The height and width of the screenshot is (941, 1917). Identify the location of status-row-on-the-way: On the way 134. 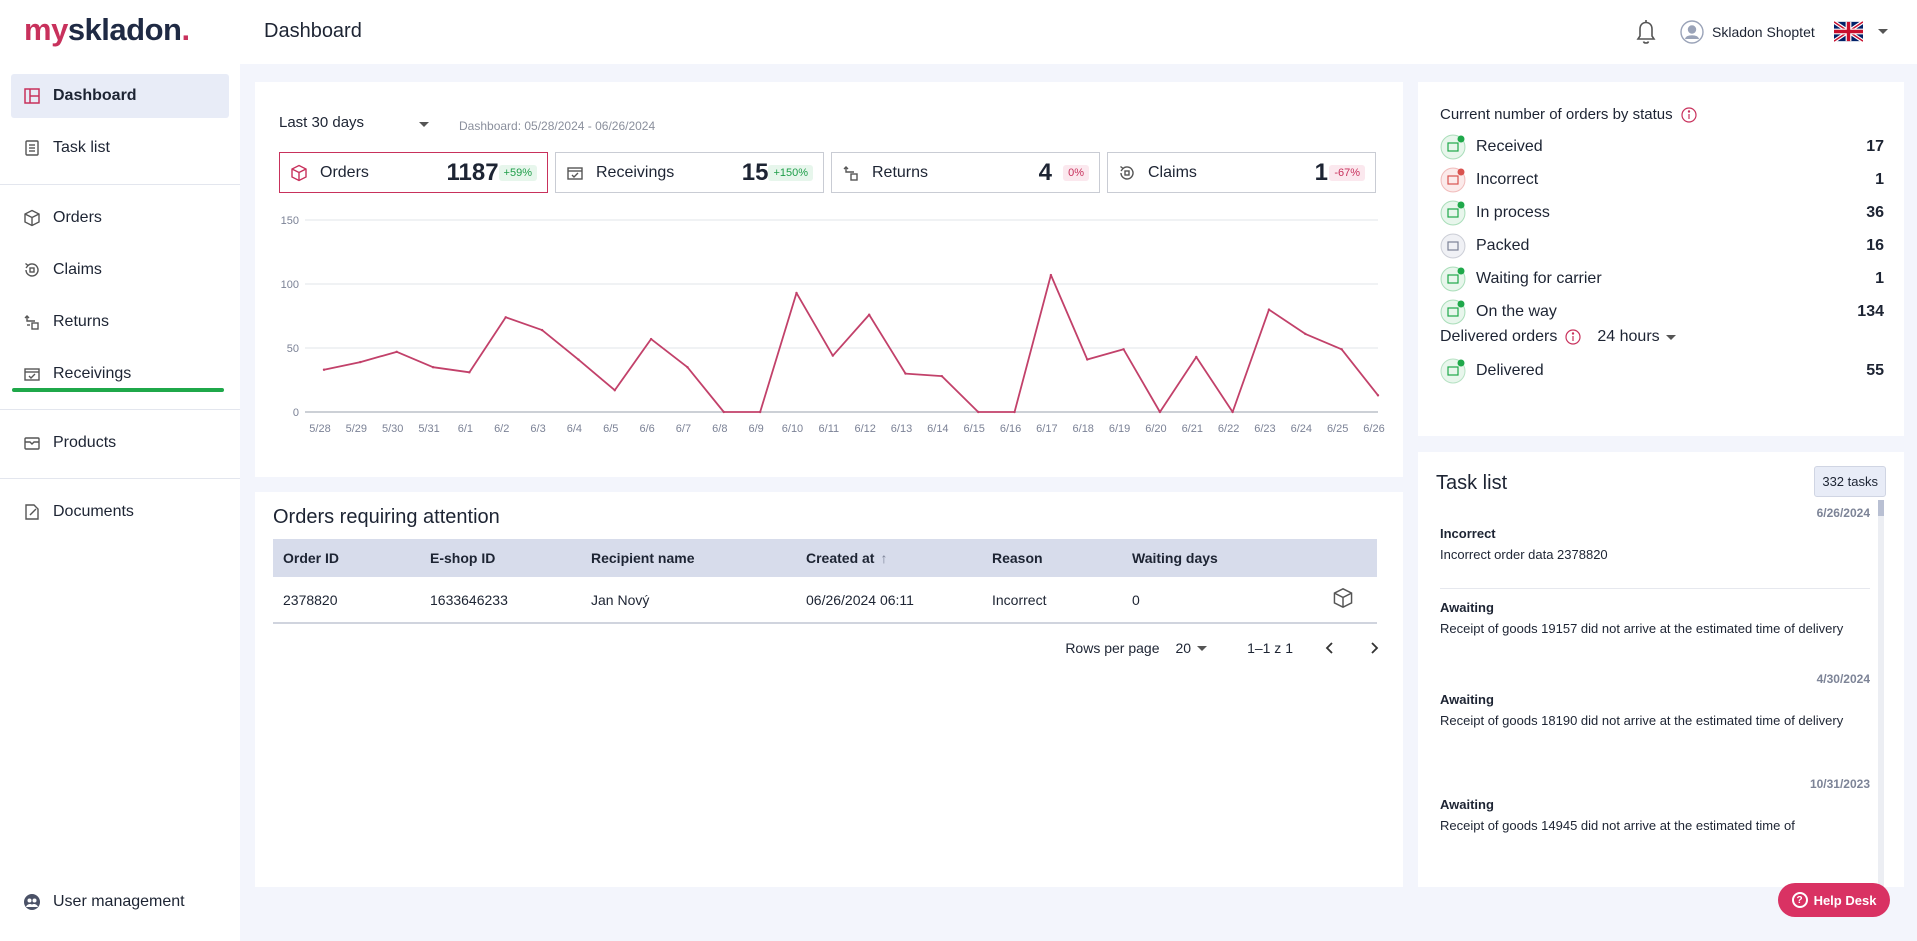
(1662, 312).